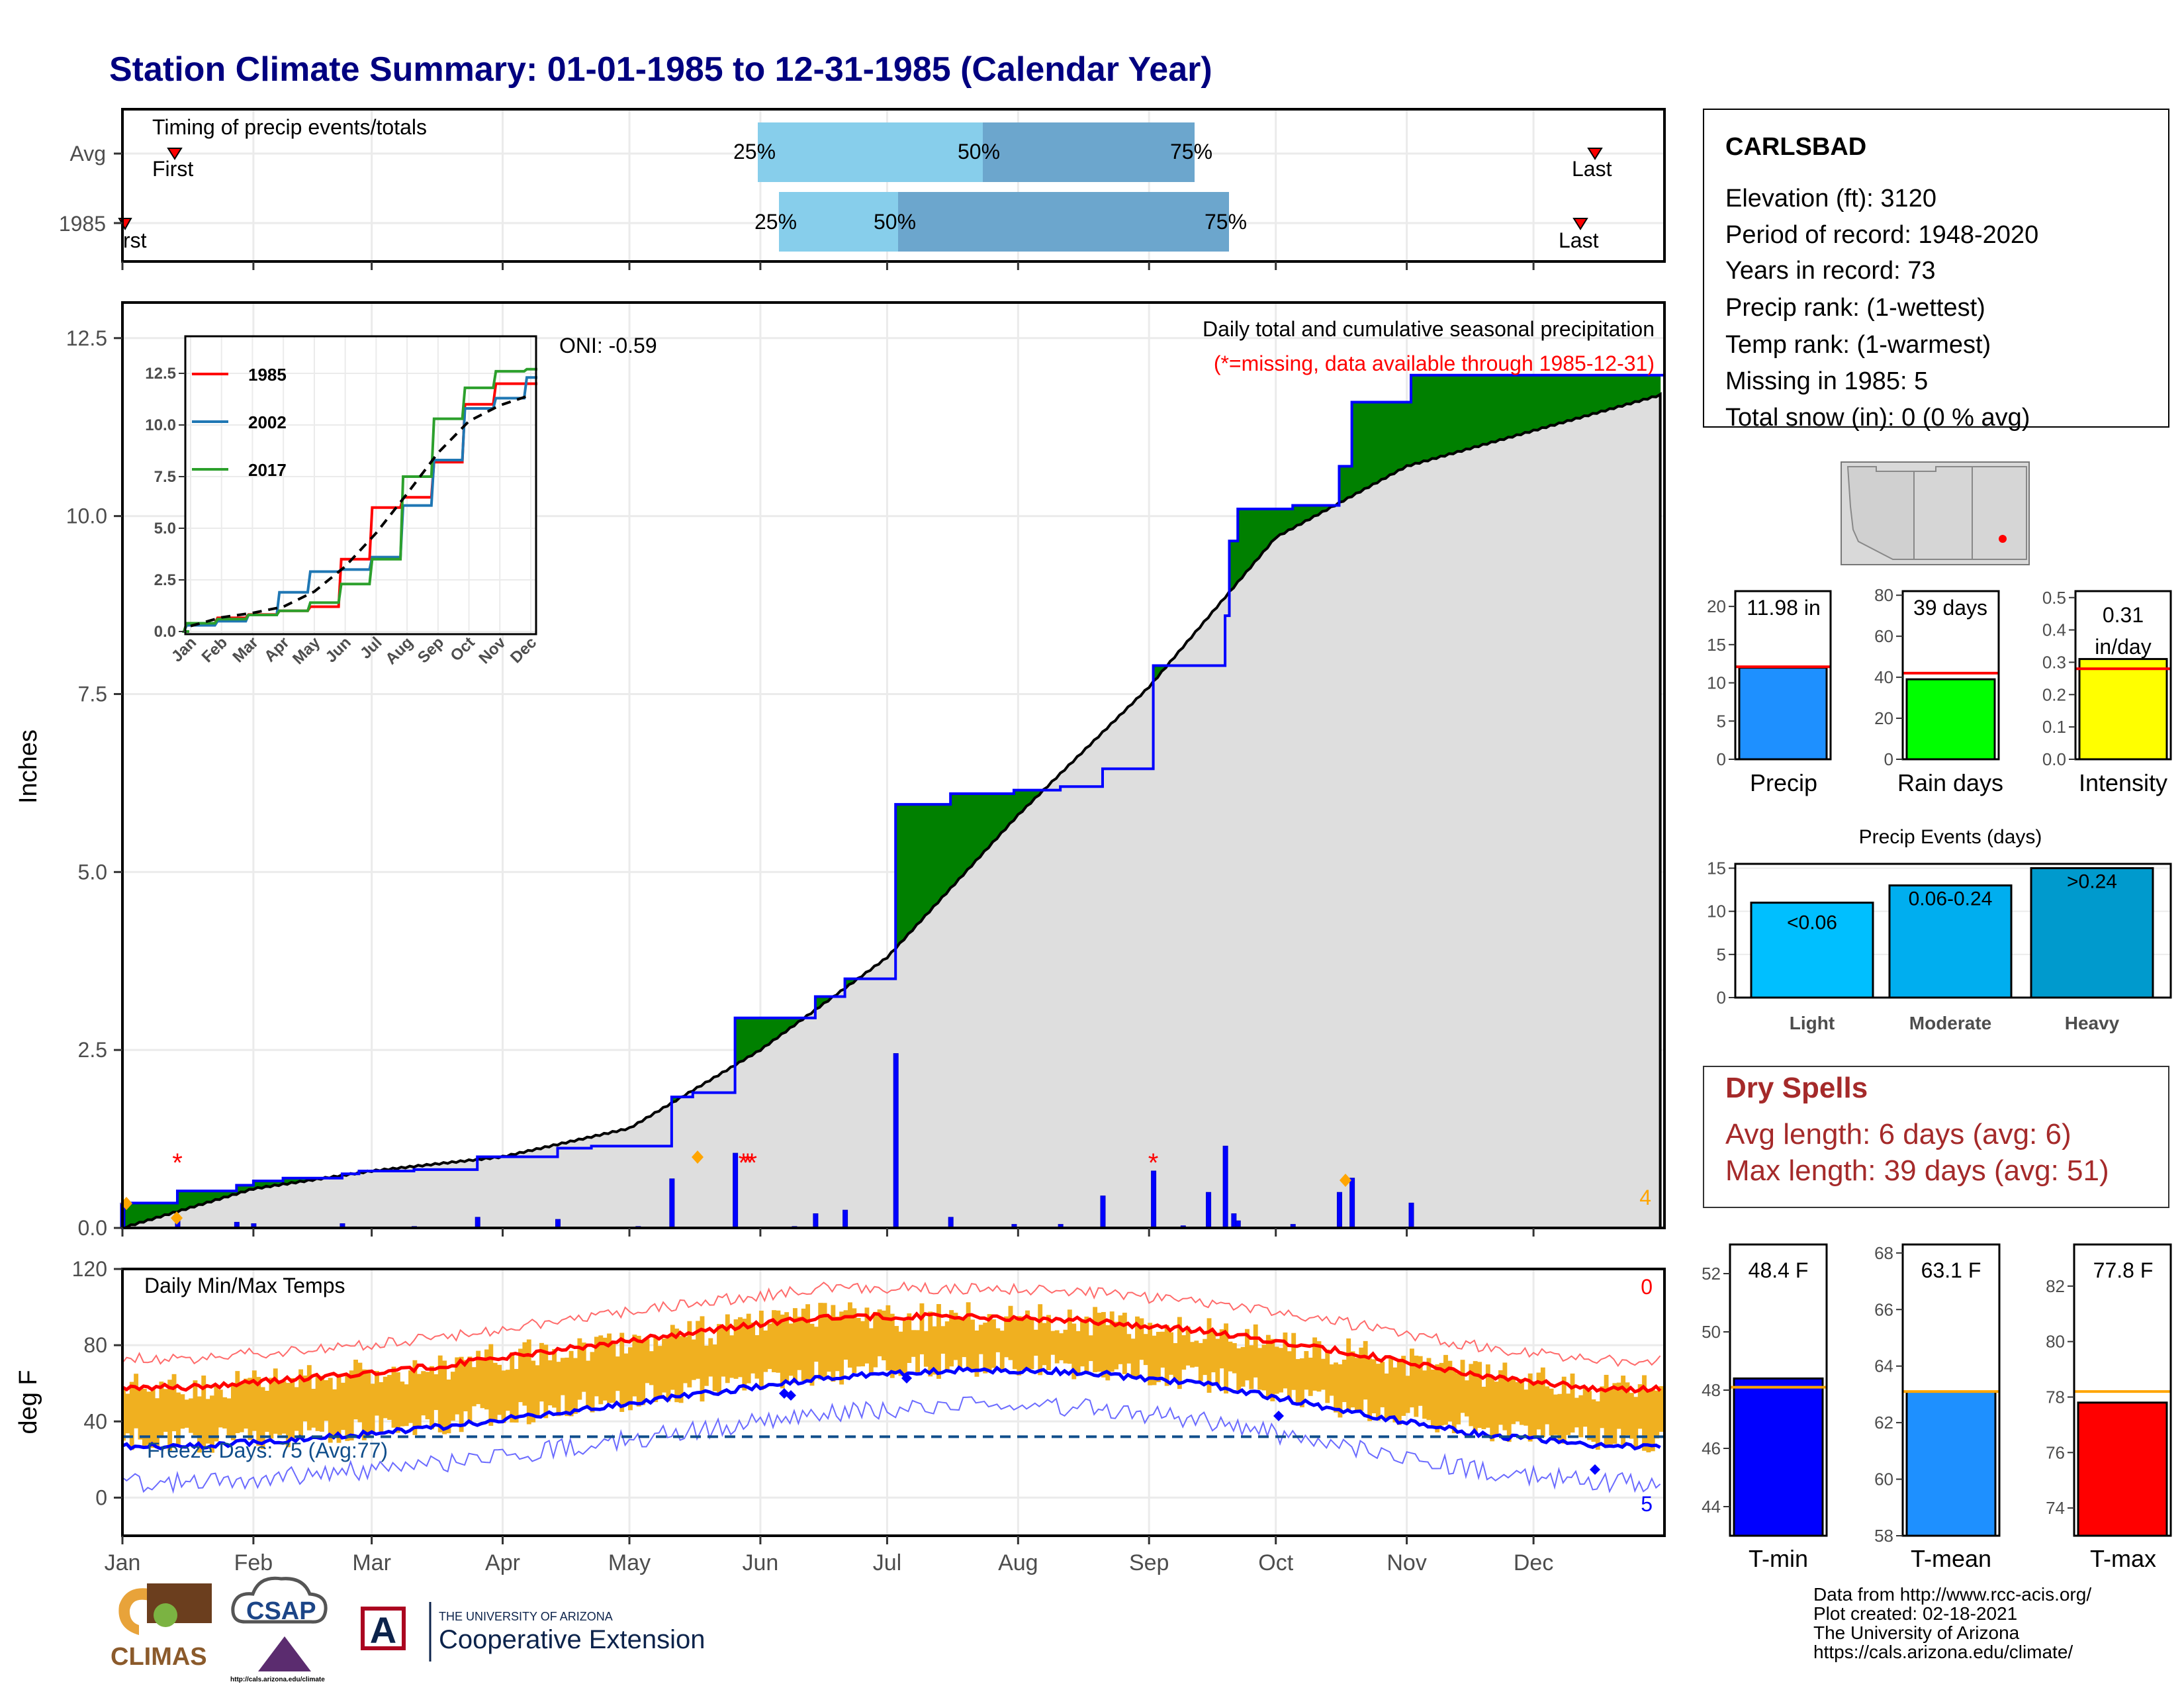  I want to click on station-info-border, so click(1936, 268).